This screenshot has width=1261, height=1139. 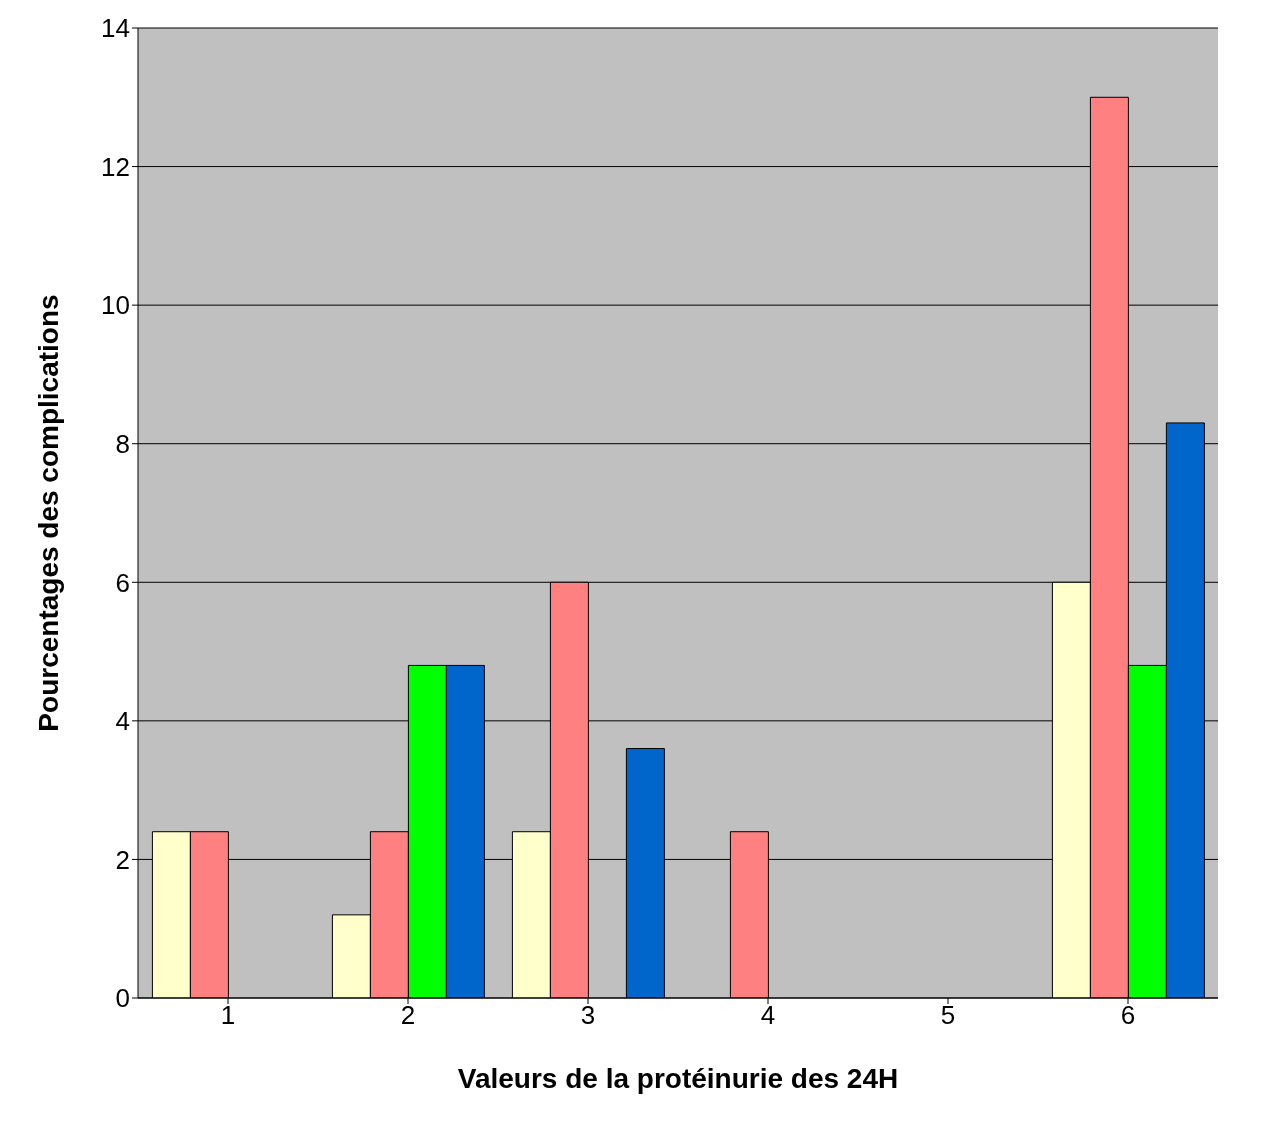 What do you see at coordinates (588, 1015) in the screenshot?
I see `x-tick-label: 3` at bounding box center [588, 1015].